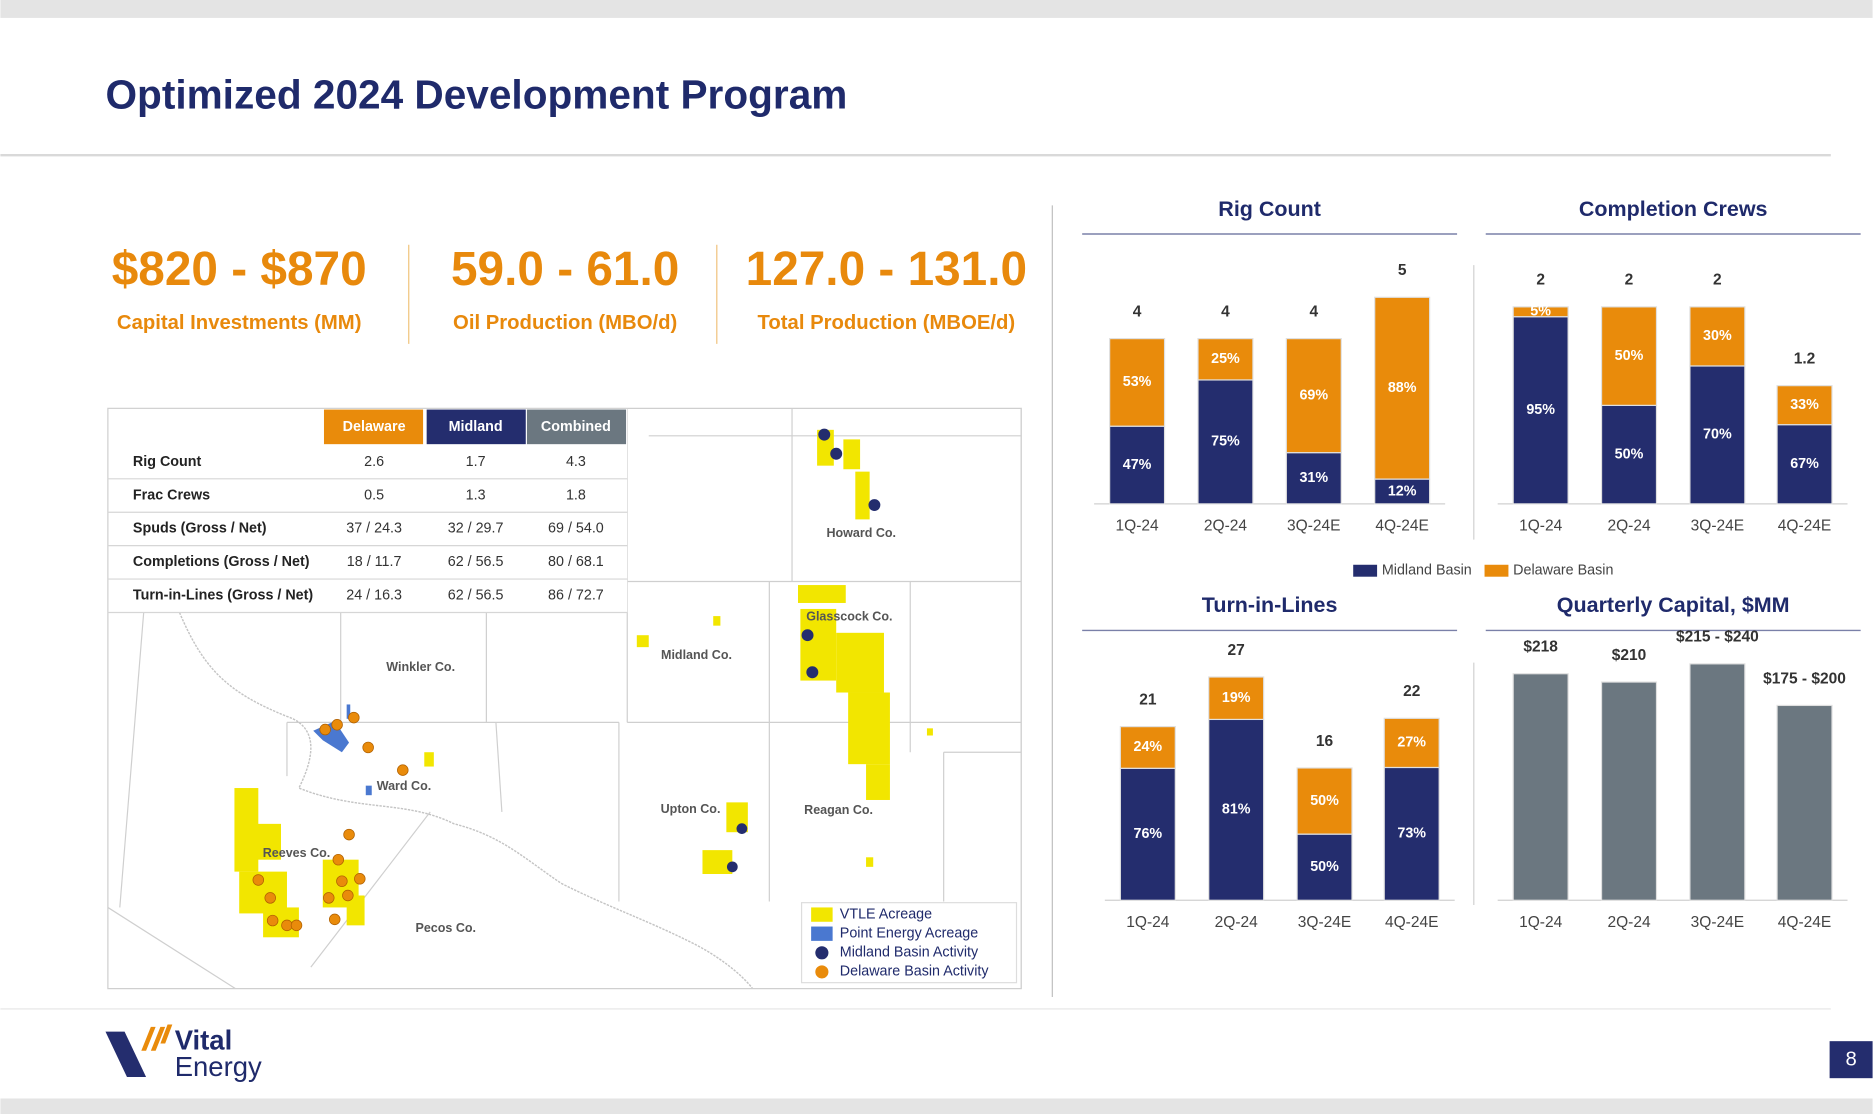  Describe the element at coordinates (374, 562) in the screenshot. I see `table-cell: 18 / 11.7` at that location.